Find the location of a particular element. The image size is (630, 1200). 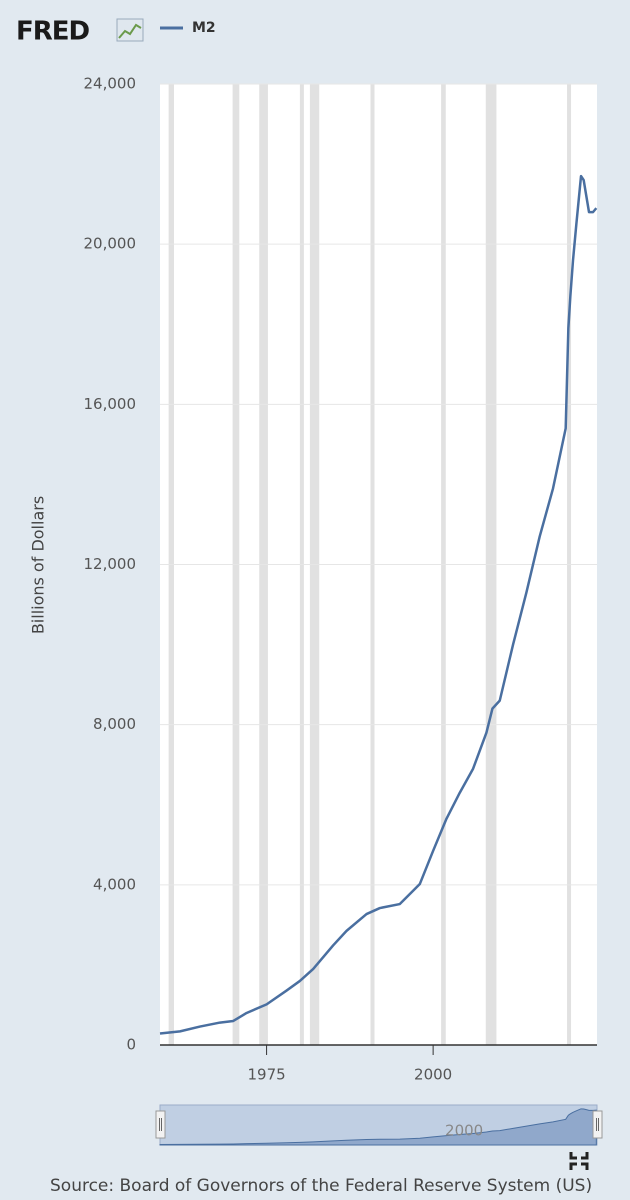

legend-label: M2 is located at coordinates (204, 28).